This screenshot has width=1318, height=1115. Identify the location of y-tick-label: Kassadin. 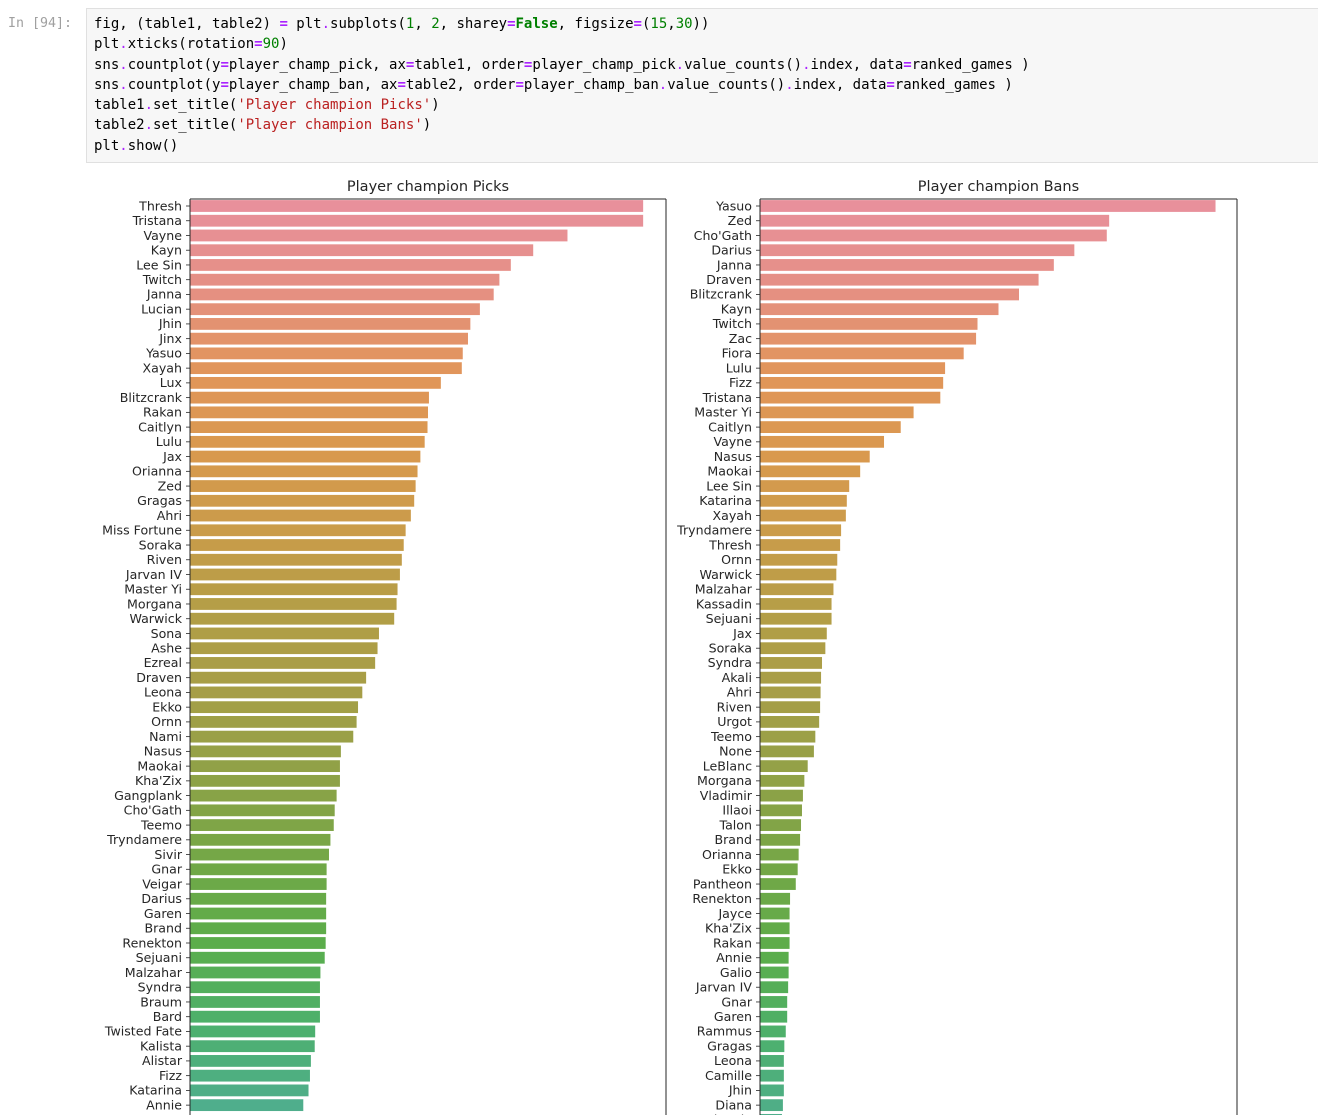
(724, 603).